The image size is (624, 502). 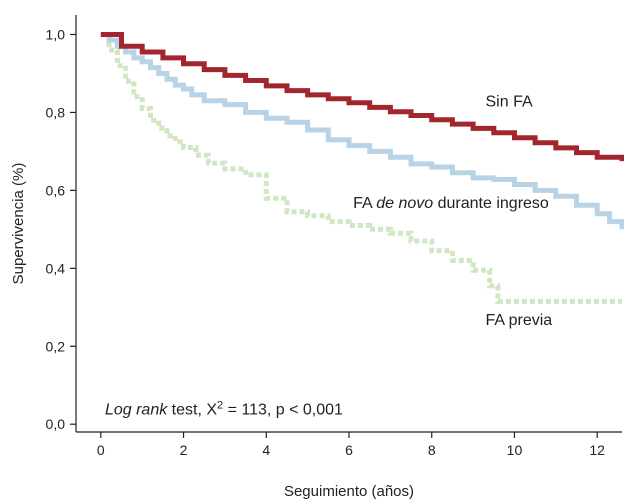 What do you see at coordinates (349, 450) in the screenshot?
I see `x-tick-label: 6` at bounding box center [349, 450].